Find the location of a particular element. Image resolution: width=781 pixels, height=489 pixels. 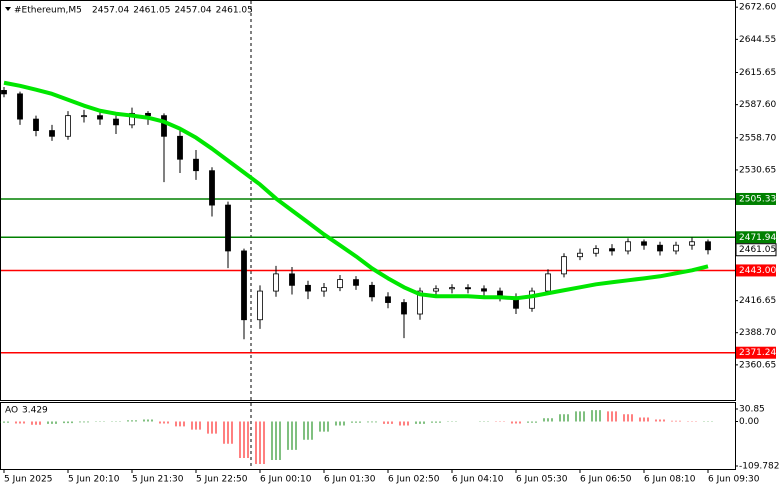

y-tick-label: 2672.60 is located at coordinates (757, 8).